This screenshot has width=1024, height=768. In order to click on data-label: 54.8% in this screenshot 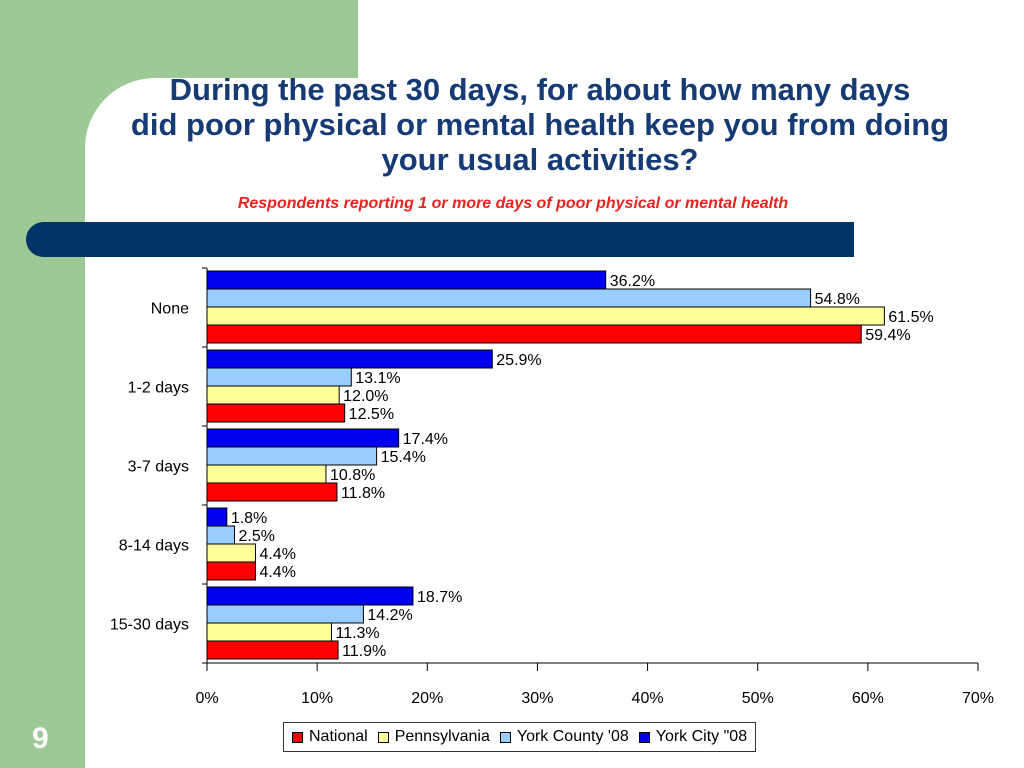, I will do `click(837, 299)`.